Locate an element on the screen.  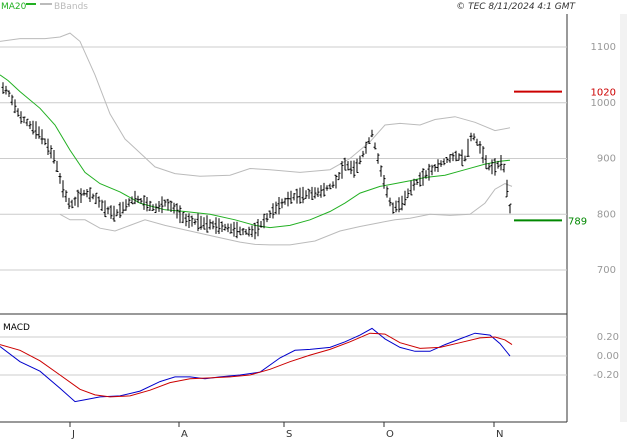
macd-line is located at coordinates (255, 365).